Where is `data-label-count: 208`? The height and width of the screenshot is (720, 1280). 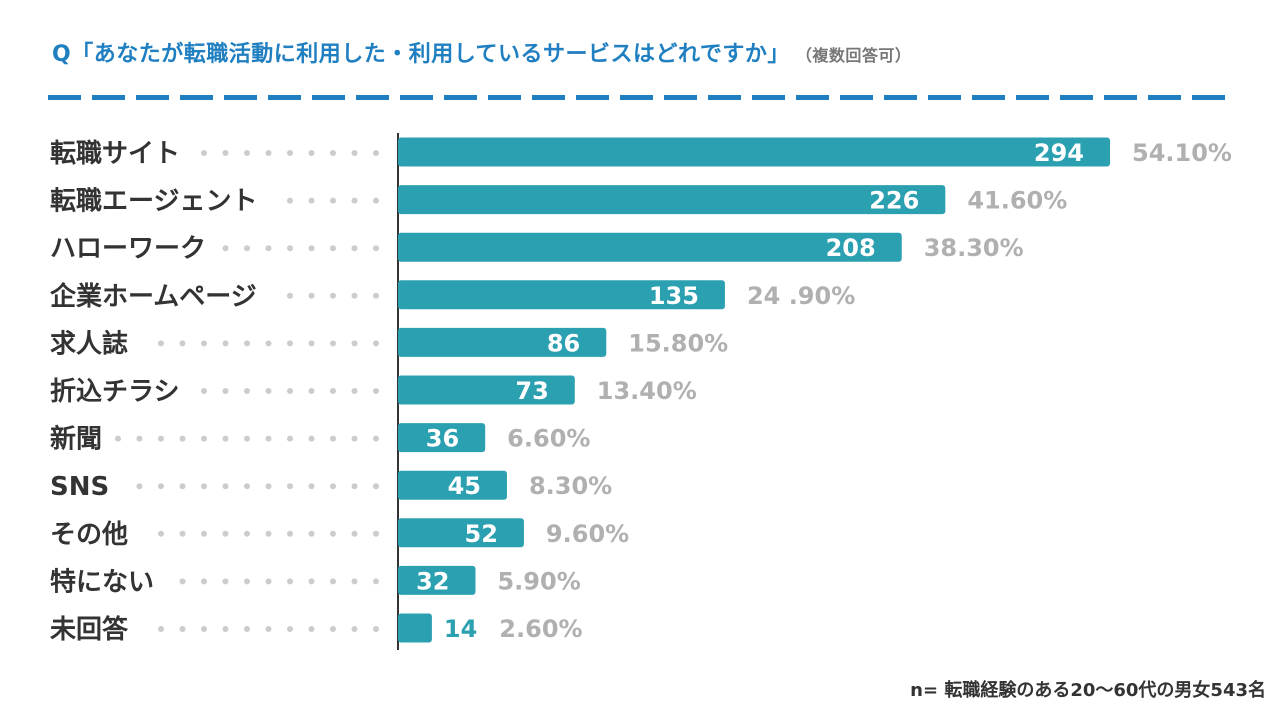
data-label-count: 208 is located at coordinates (851, 248).